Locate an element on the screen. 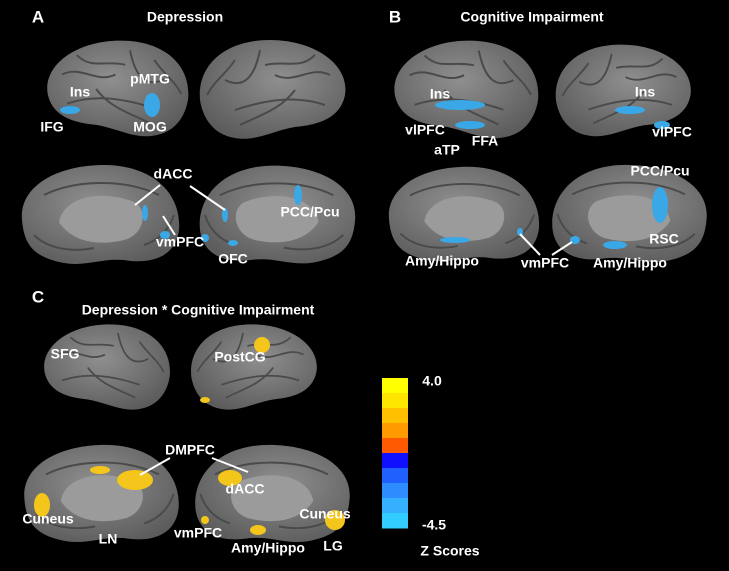  colorbar-title: Z Scores is located at coordinates (449, 551).